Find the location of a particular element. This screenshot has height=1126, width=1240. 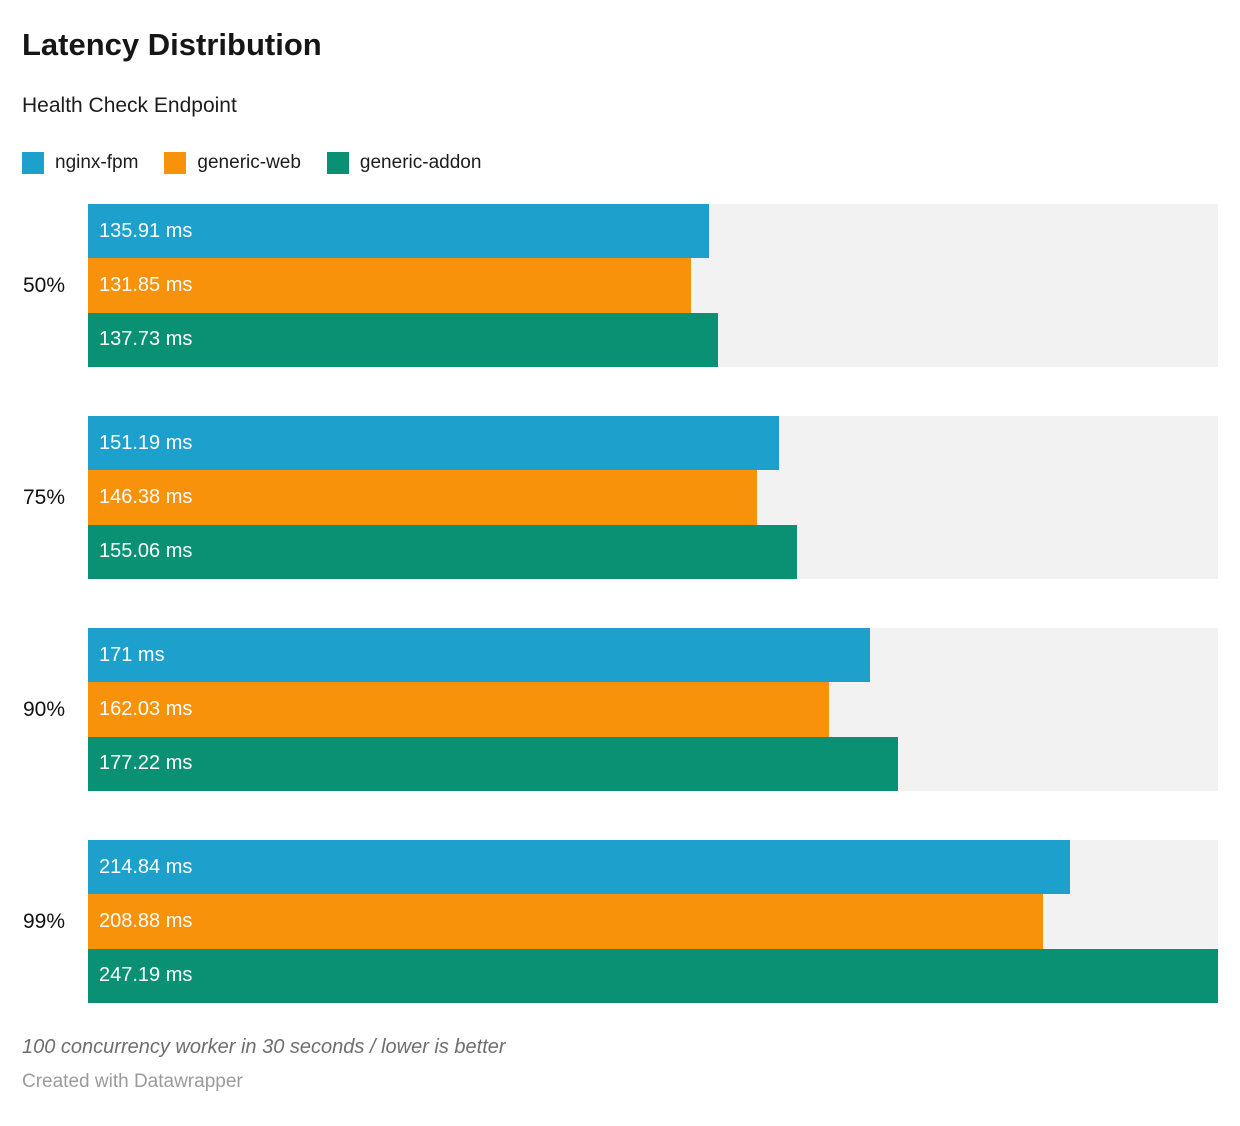

bar-track: 214.84 ms 208.88 ms 247.19 ms is located at coordinates (653, 921).